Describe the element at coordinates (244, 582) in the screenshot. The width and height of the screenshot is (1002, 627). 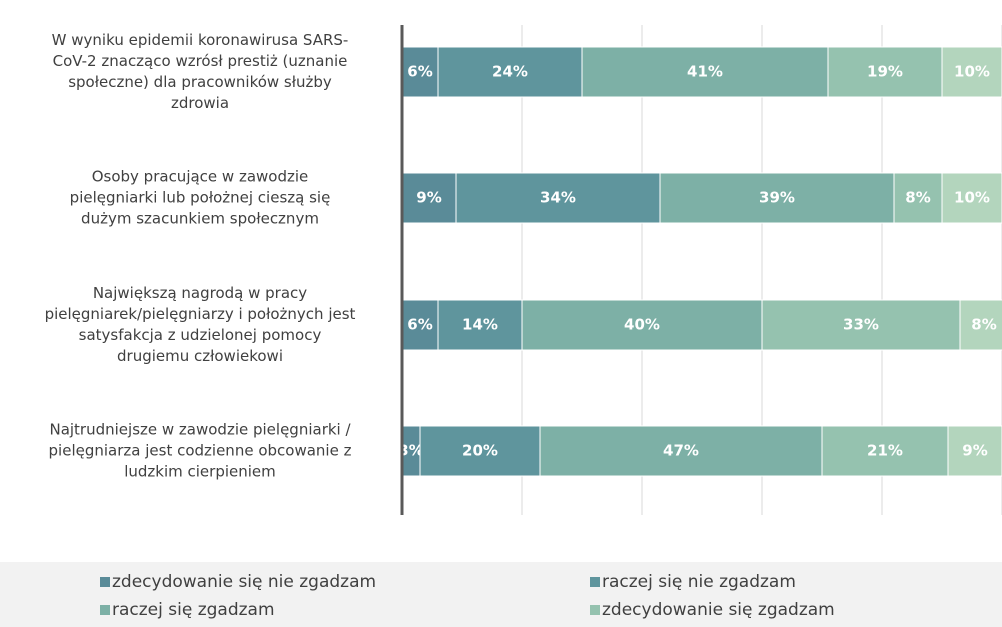
I see `legend-label: zdecydowanie się nie zgadzam` at that location.